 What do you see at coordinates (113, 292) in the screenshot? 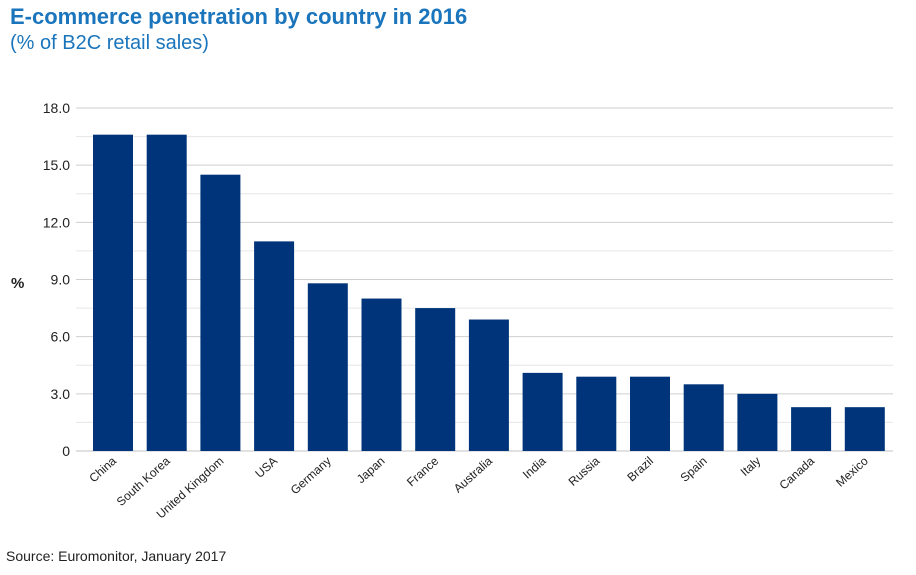
I see `bar-china` at bounding box center [113, 292].